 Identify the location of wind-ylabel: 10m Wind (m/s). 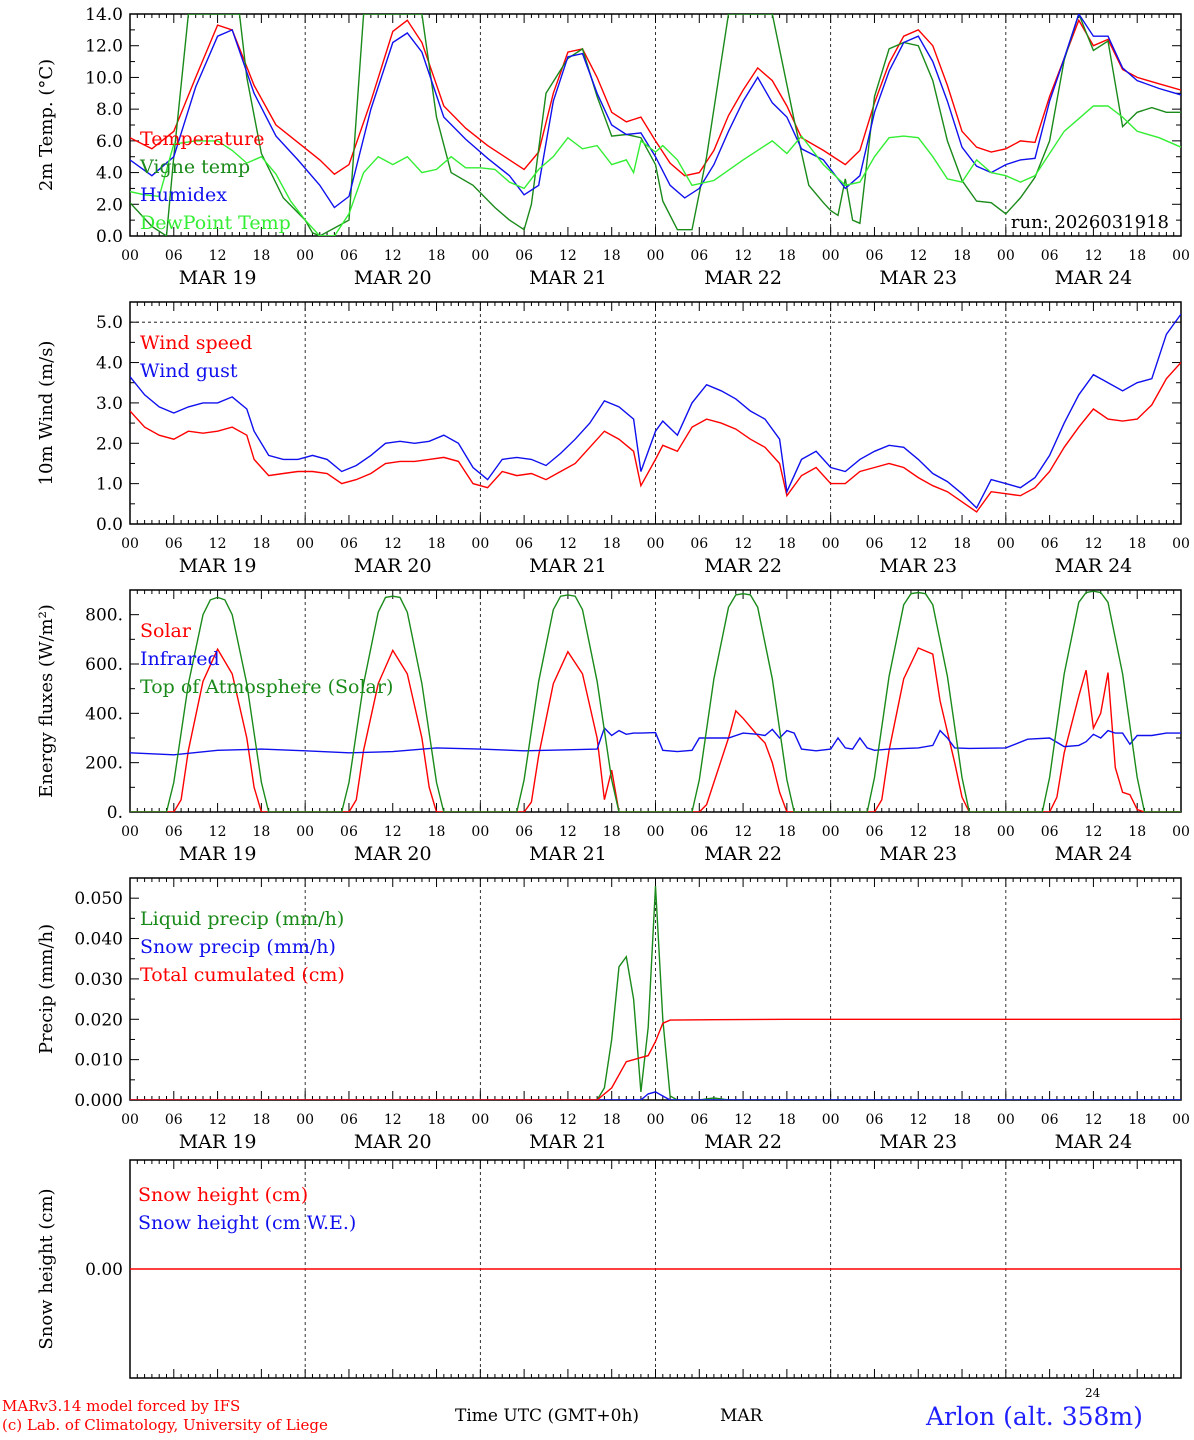
(46, 413).